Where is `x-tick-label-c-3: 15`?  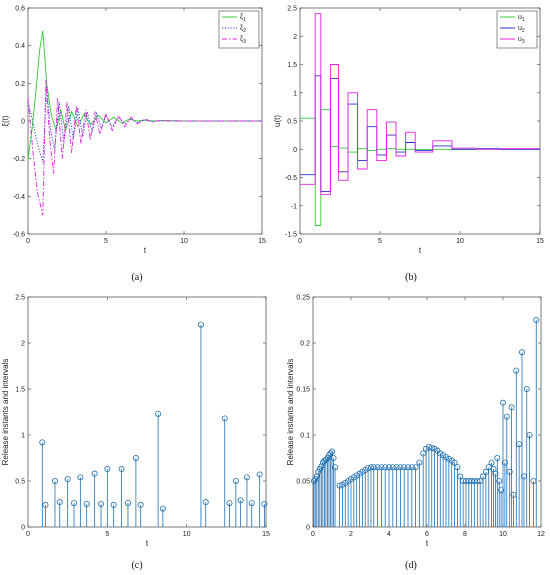 x-tick-label-c-3: 15 is located at coordinates (266, 534).